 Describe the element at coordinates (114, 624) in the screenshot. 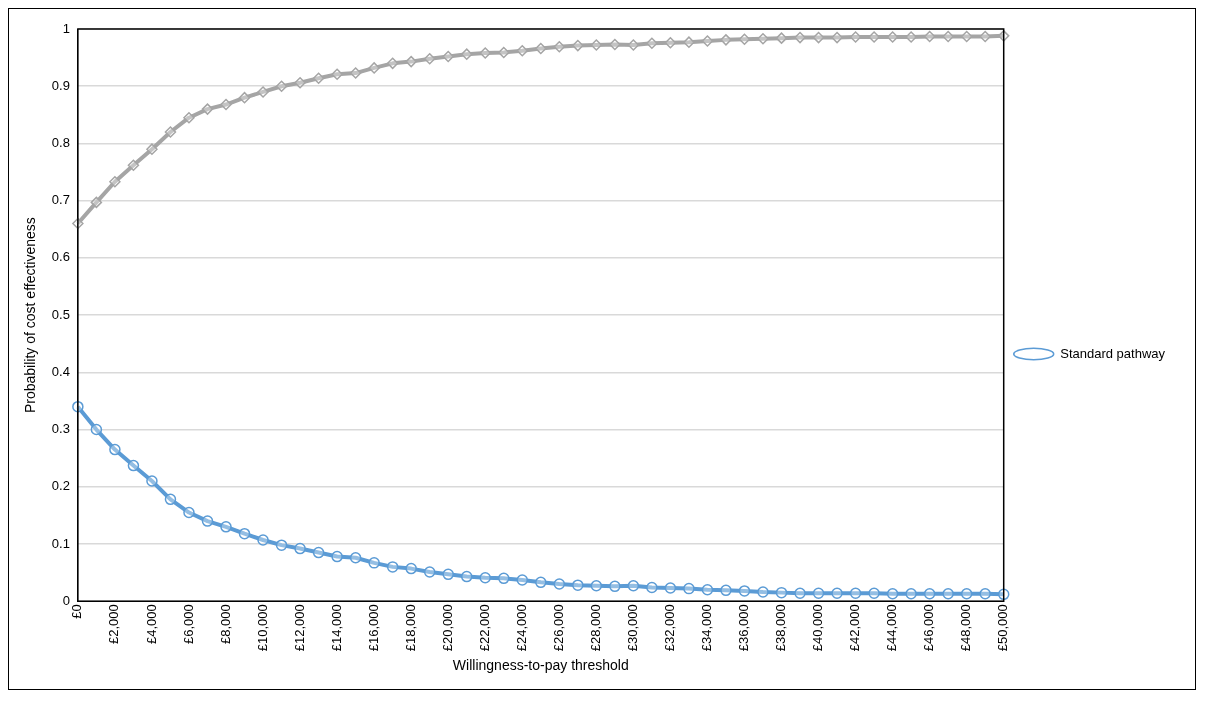

I see `x-tick-label: £2,000` at that location.